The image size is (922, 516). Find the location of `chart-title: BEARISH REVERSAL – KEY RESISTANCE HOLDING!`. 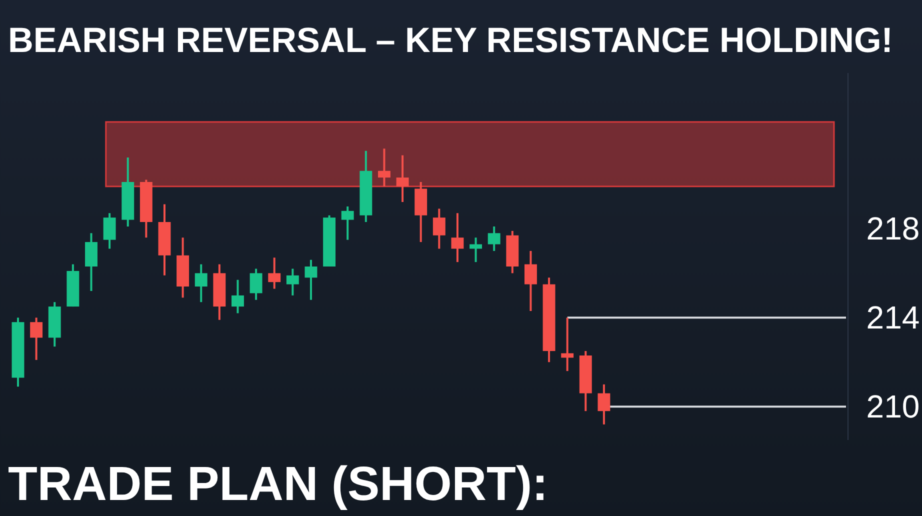

chart-title: BEARISH REVERSAL – KEY RESISTANCE HOLDING! is located at coordinates (450, 40).